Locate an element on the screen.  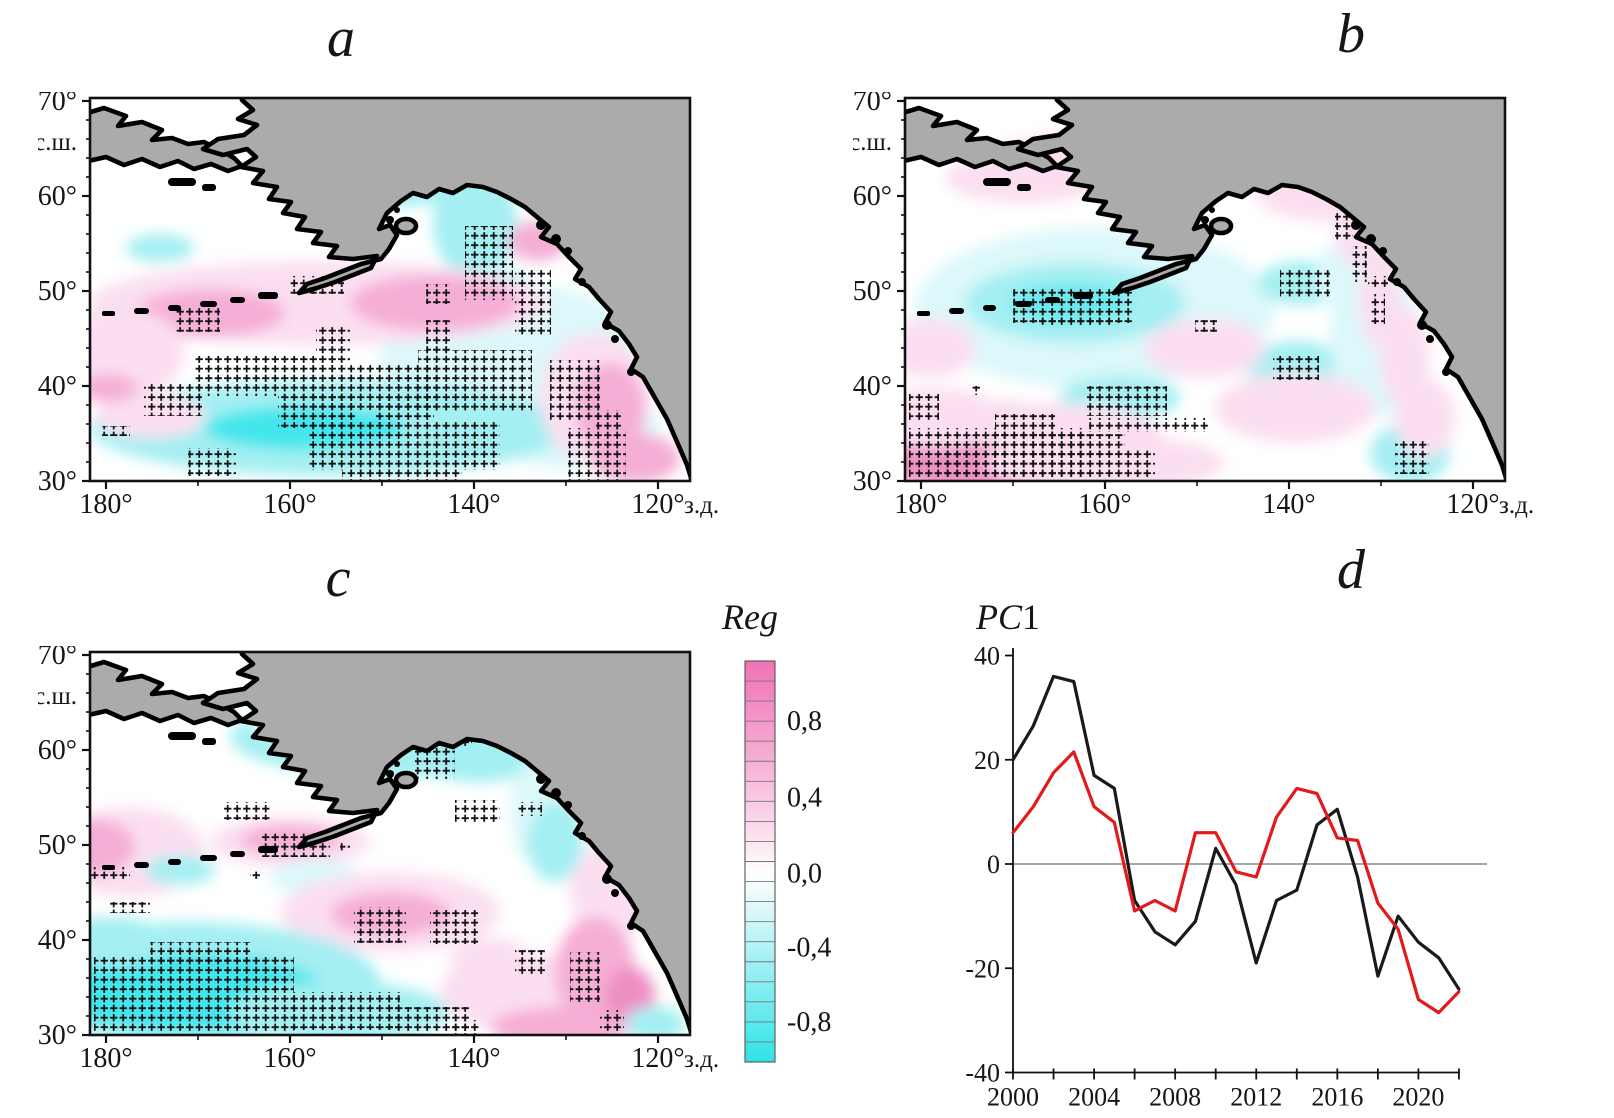
pc1-axis-label: PC1 is located at coordinates (1008, 617).